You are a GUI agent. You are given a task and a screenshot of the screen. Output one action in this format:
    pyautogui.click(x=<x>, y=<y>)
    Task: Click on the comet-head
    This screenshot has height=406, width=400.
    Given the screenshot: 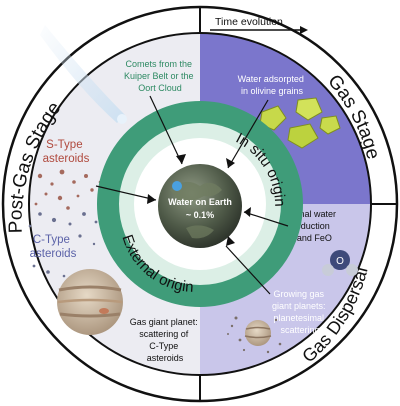 What is the action you would take?
    pyautogui.click(x=122, y=119)
    